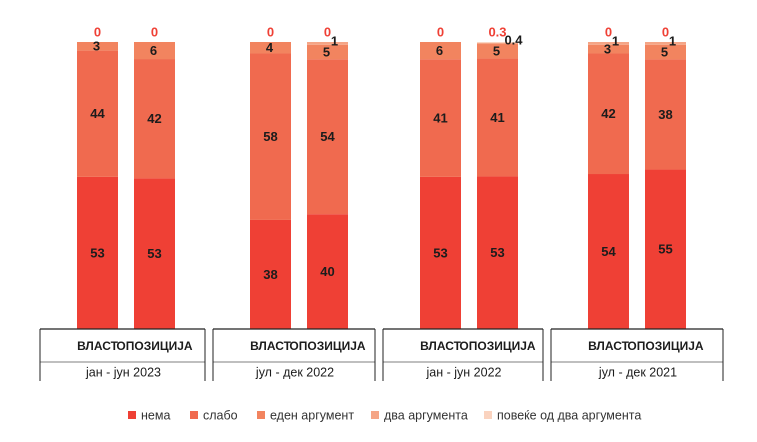  What do you see at coordinates (123, 372) in the screenshot?
I see `period-label: јан - јун 2023` at bounding box center [123, 372].